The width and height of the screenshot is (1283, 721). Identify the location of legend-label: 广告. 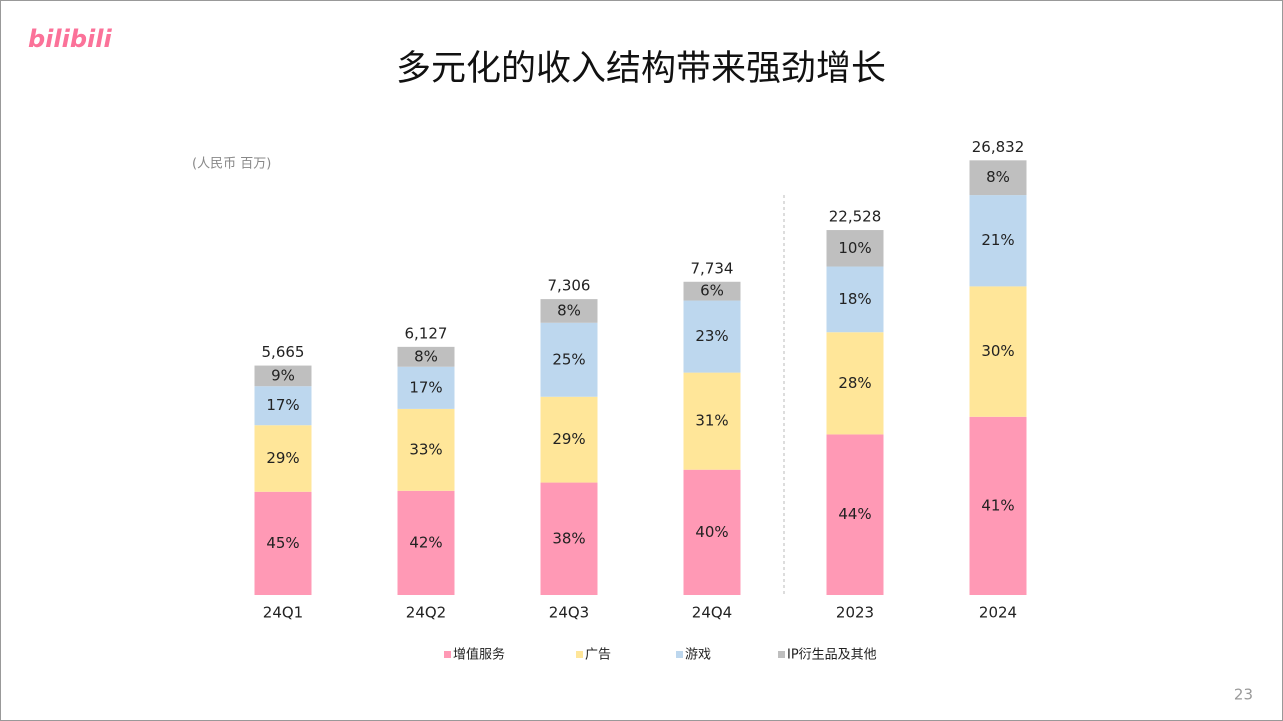
(598, 655).